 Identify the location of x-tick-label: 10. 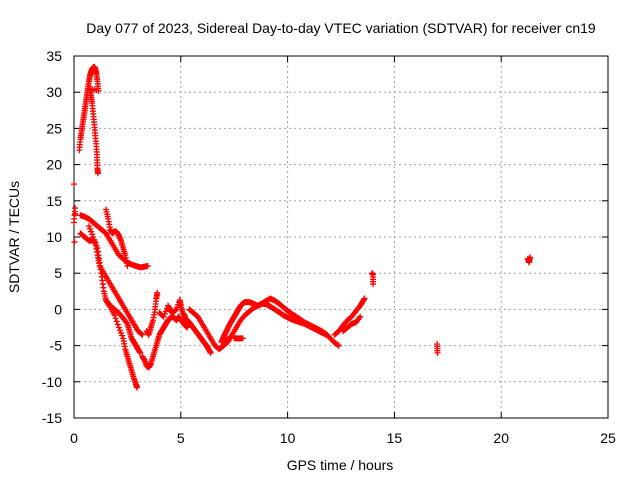
(288, 438).